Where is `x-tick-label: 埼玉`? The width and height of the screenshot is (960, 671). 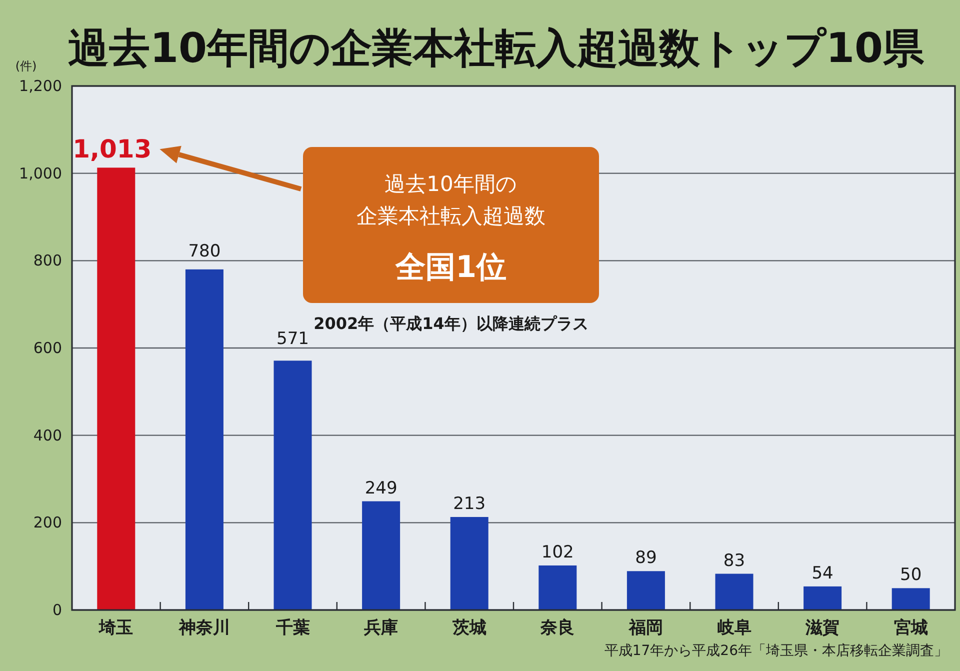 x-tick-label: 埼玉 is located at coordinates (116, 628).